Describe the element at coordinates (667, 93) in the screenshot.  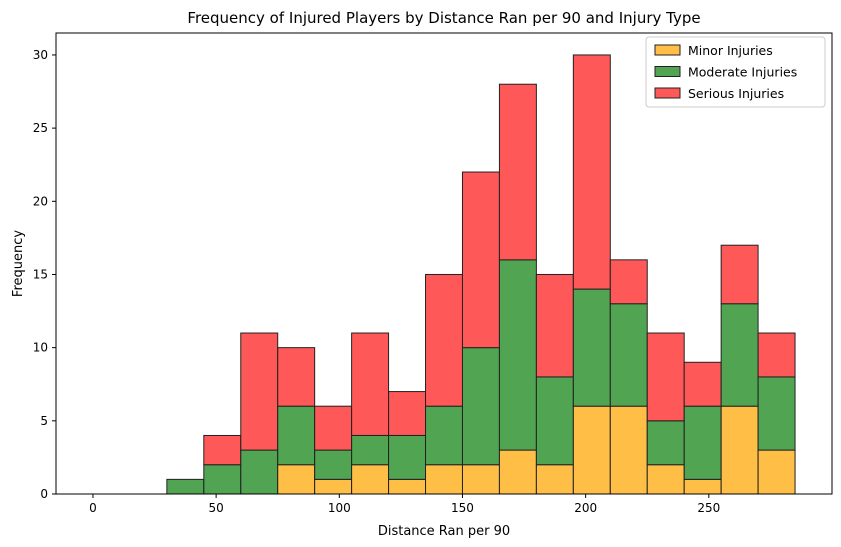
I see `legend-swatch-serious-injuries` at that location.